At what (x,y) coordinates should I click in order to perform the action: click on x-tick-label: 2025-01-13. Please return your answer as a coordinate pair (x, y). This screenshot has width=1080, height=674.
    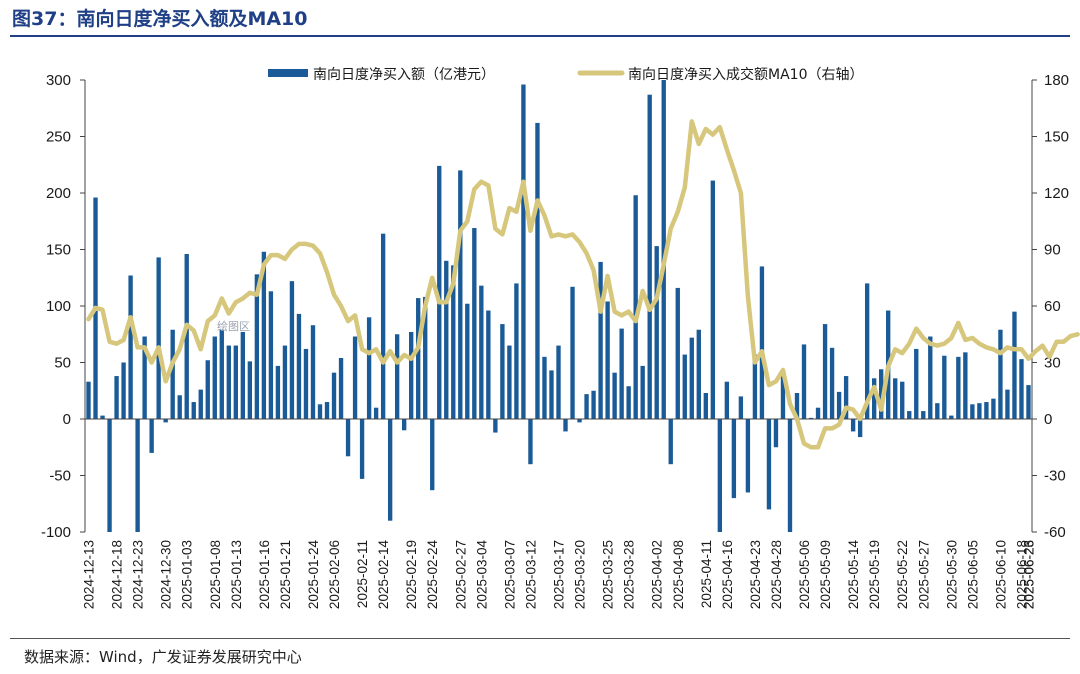
    Looking at the image, I should click on (236, 574).